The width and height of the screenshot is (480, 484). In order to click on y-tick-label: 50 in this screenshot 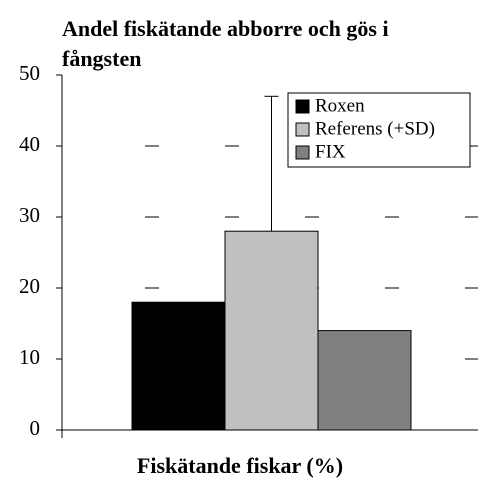, I will do `click(29, 73)`.